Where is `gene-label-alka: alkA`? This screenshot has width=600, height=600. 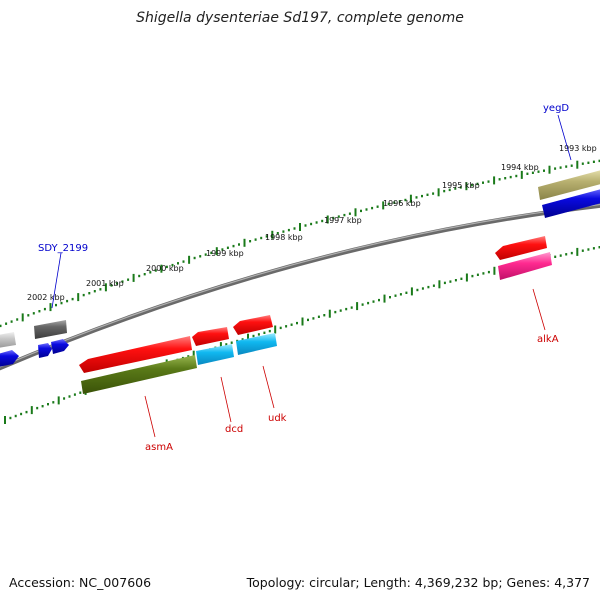
gene-label-alka: alkA is located at coordinates (548, 339).